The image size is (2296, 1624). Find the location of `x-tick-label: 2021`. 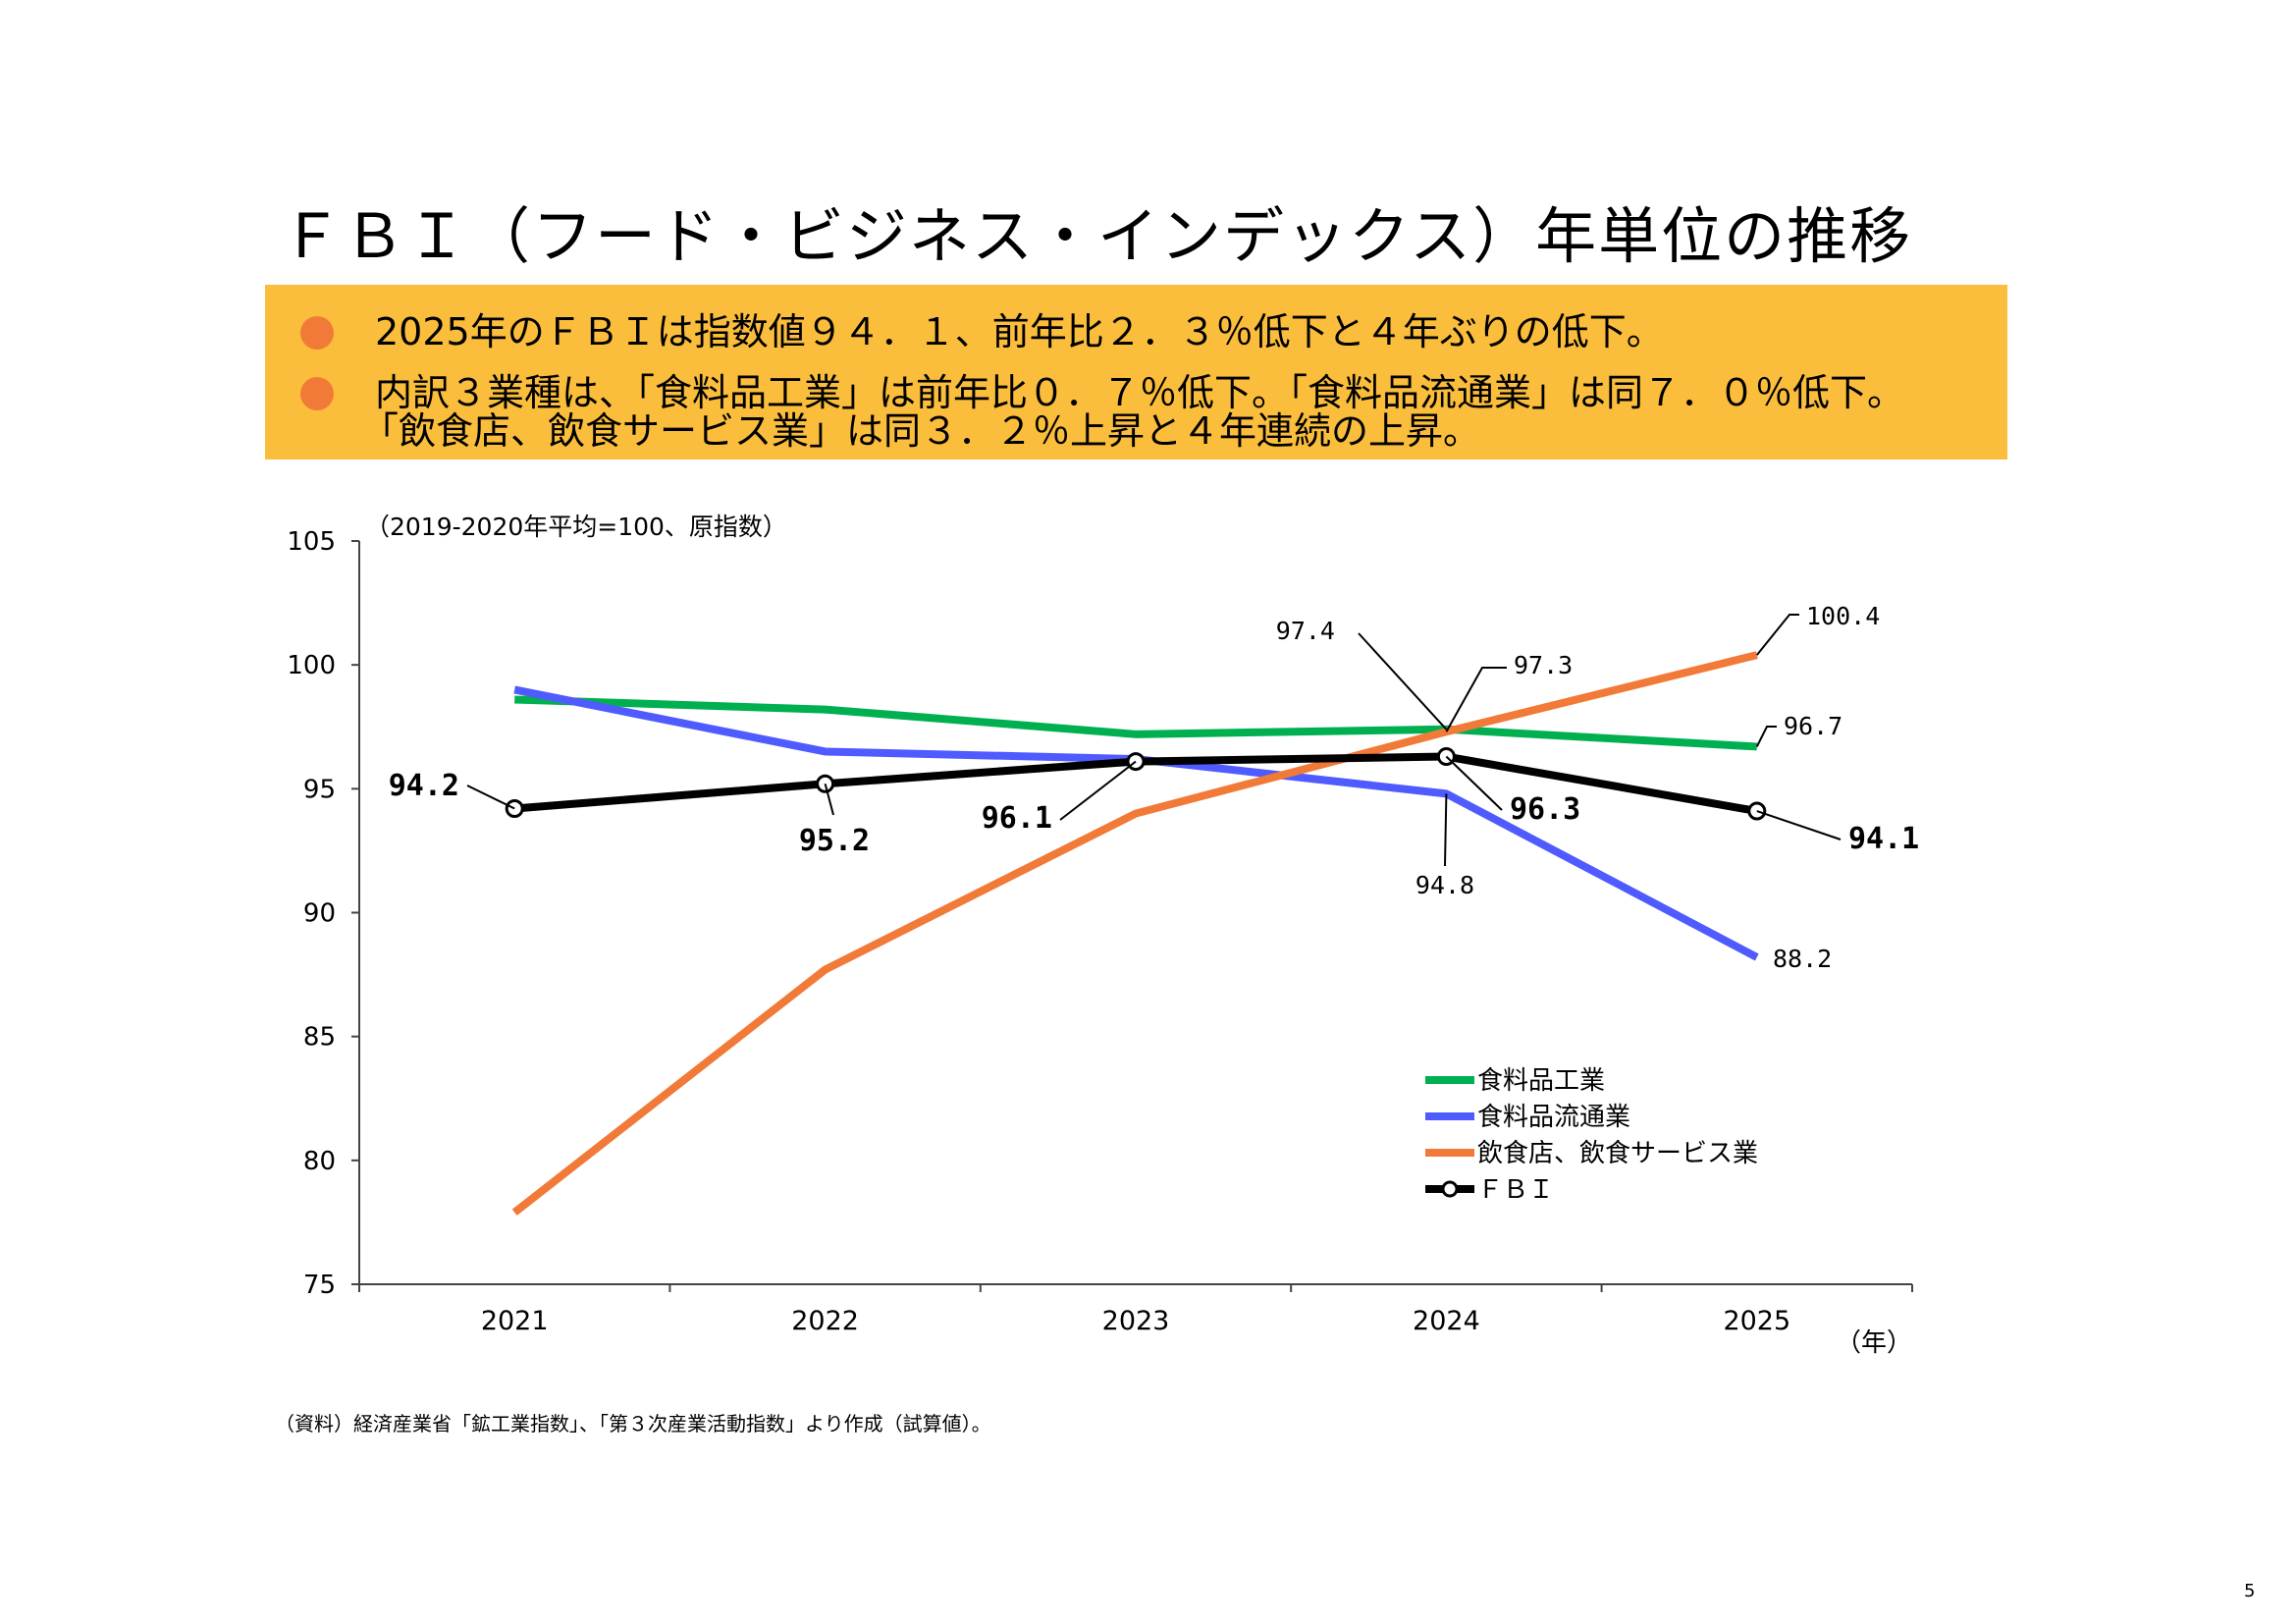

x-tick-label: 2021 is located at coordinates (515, 1321).